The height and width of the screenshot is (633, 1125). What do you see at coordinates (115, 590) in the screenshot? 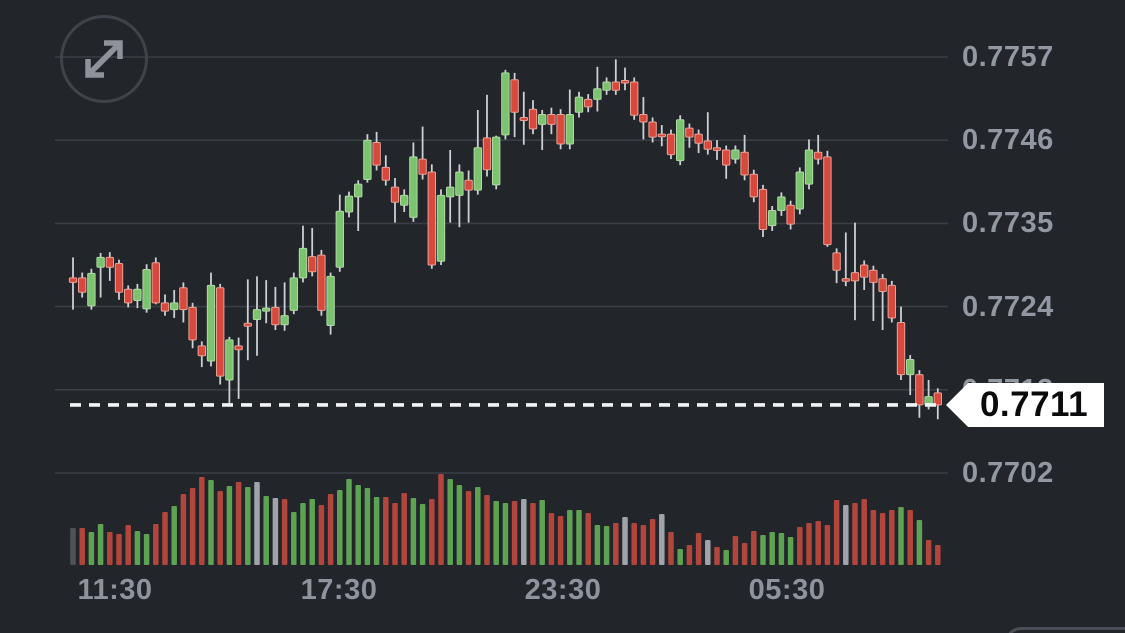
I see `time-axis-label: 11:30` at bounding box center [115, 590].